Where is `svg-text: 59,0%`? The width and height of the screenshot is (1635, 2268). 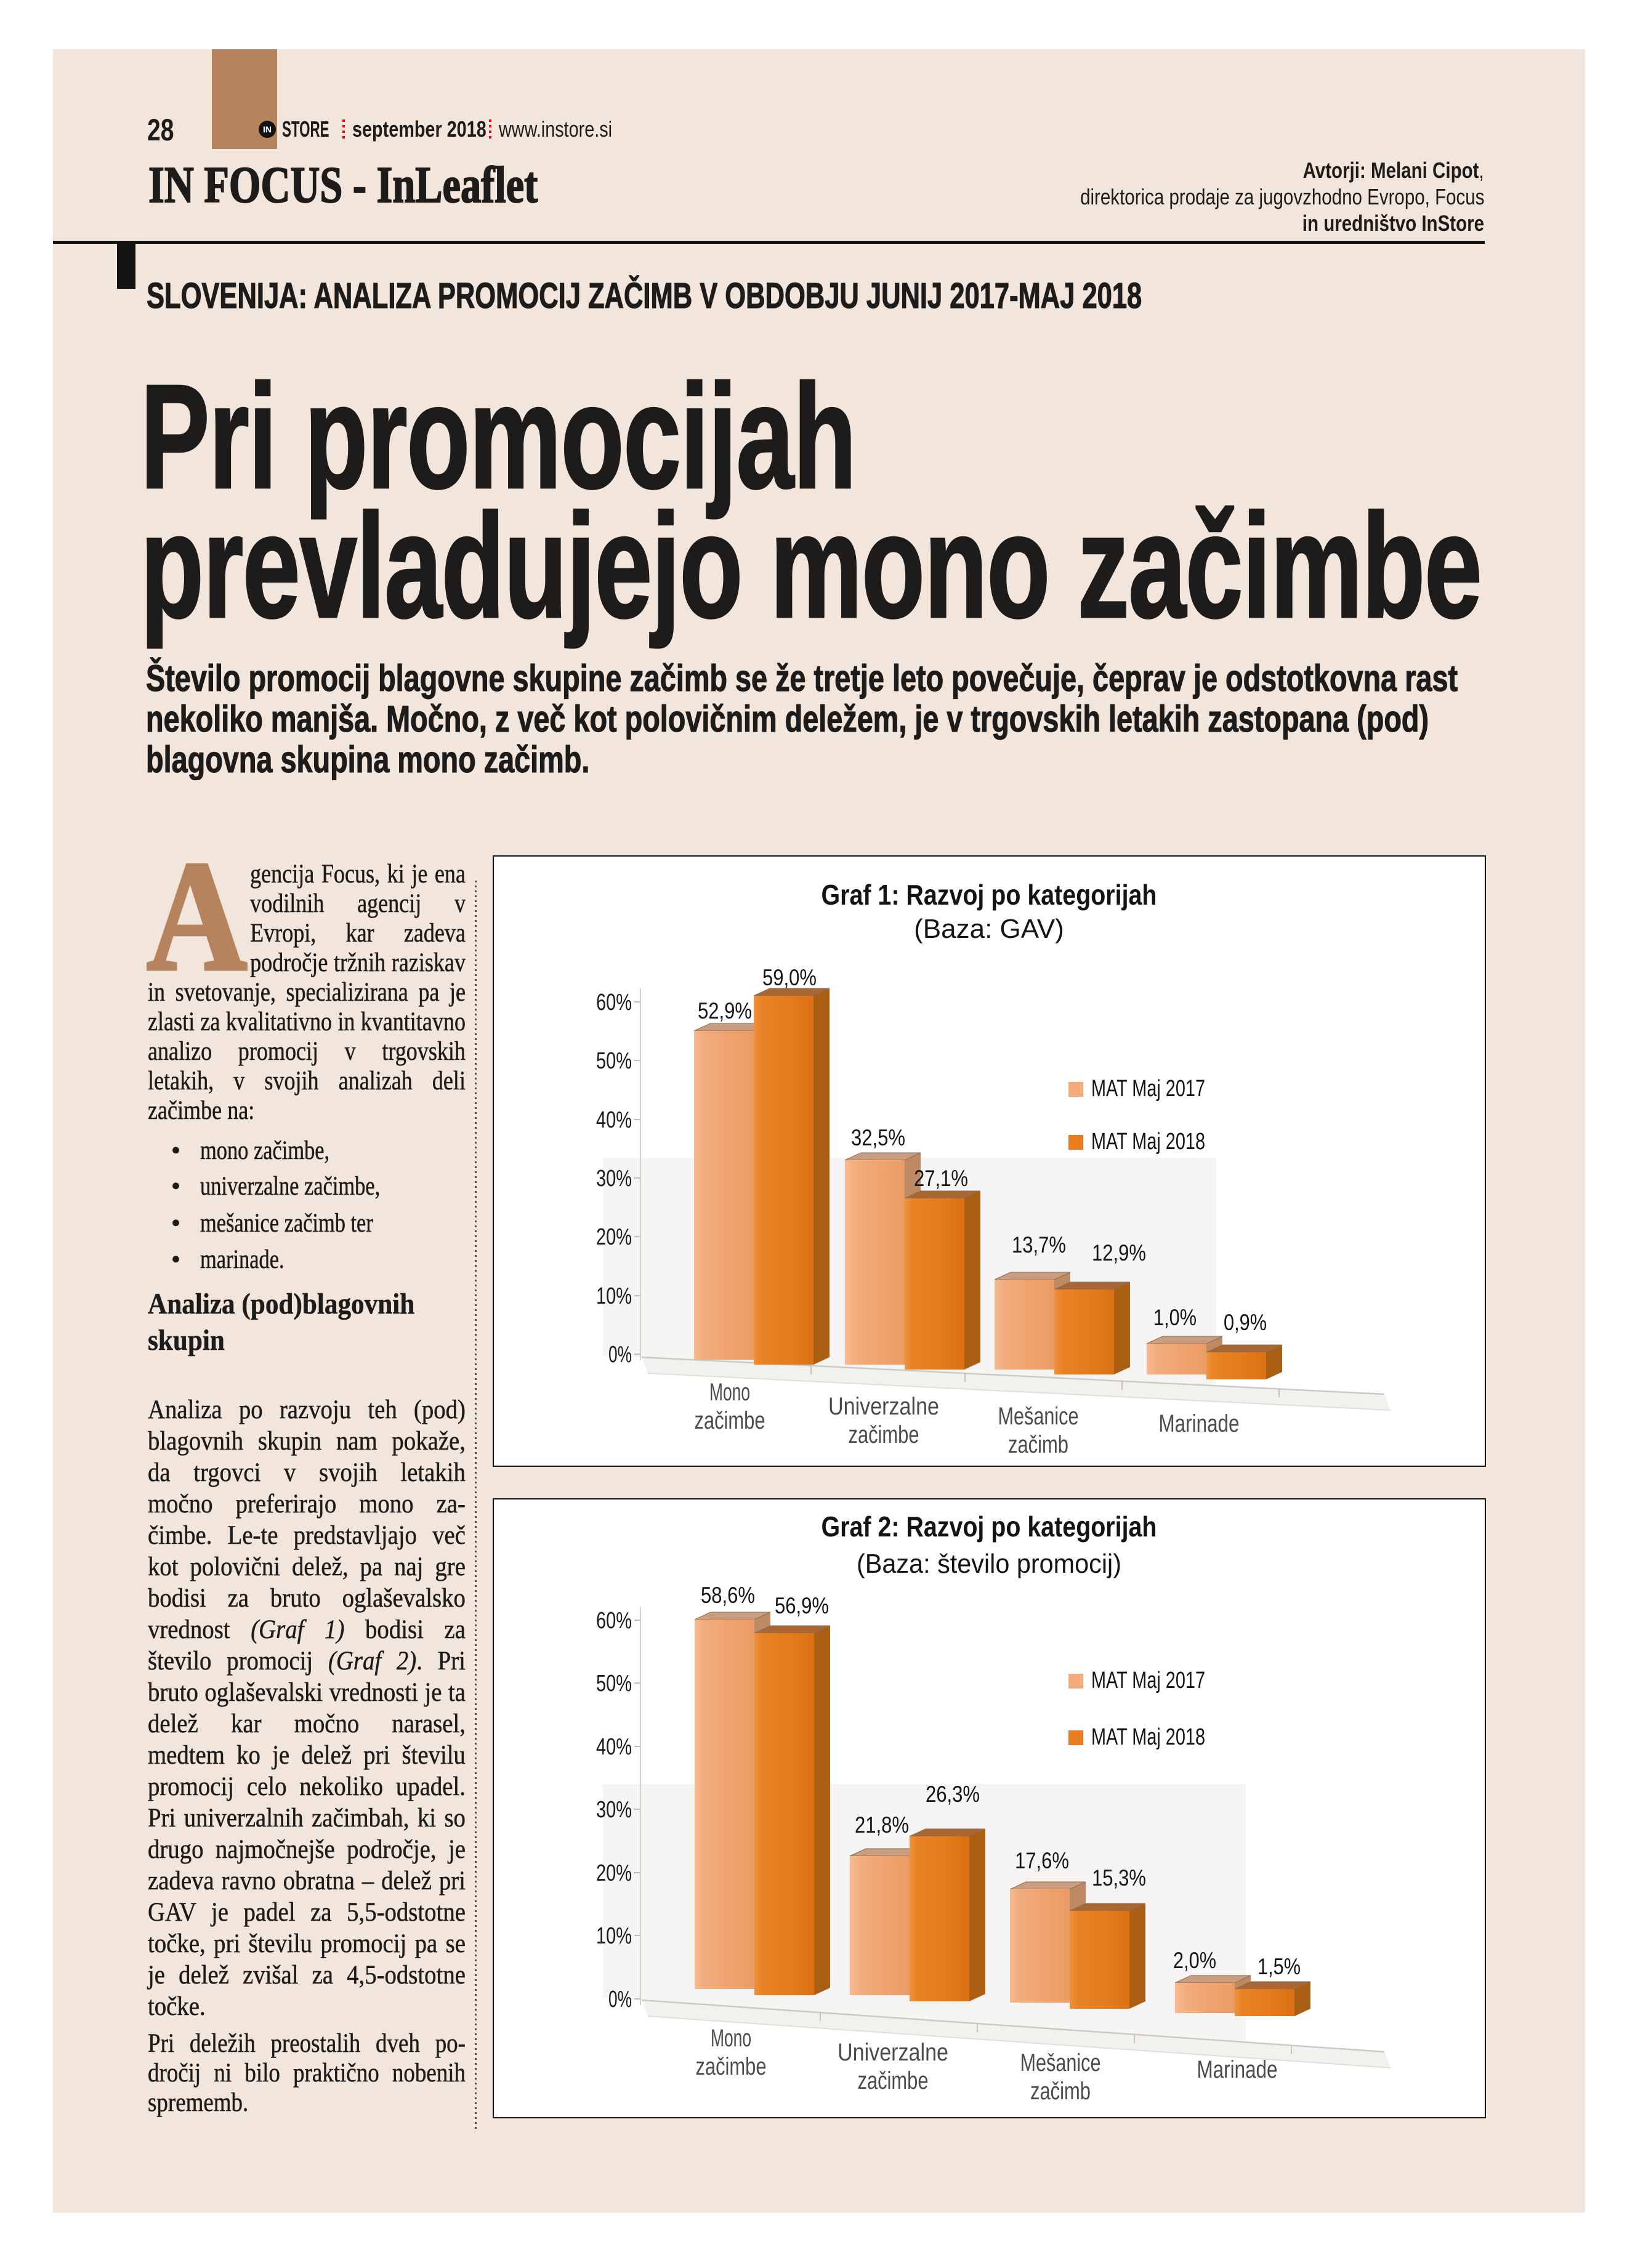 svg-text: 59,0% is located at coordinates (789, 977).